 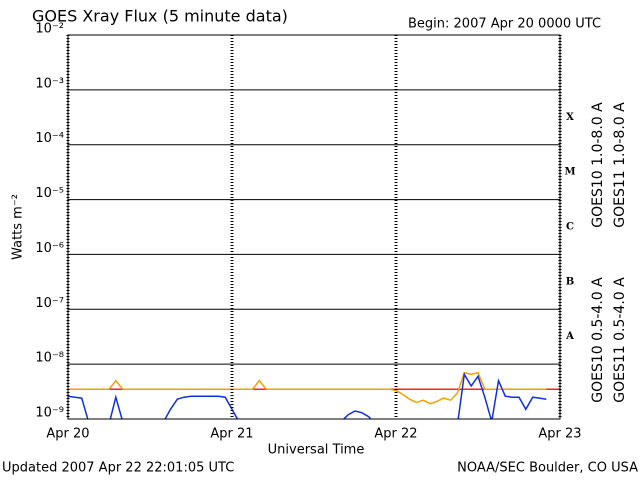 I want to click on legend-label: GOES11 0.5-4.0 A, so click(x=620, y=340).